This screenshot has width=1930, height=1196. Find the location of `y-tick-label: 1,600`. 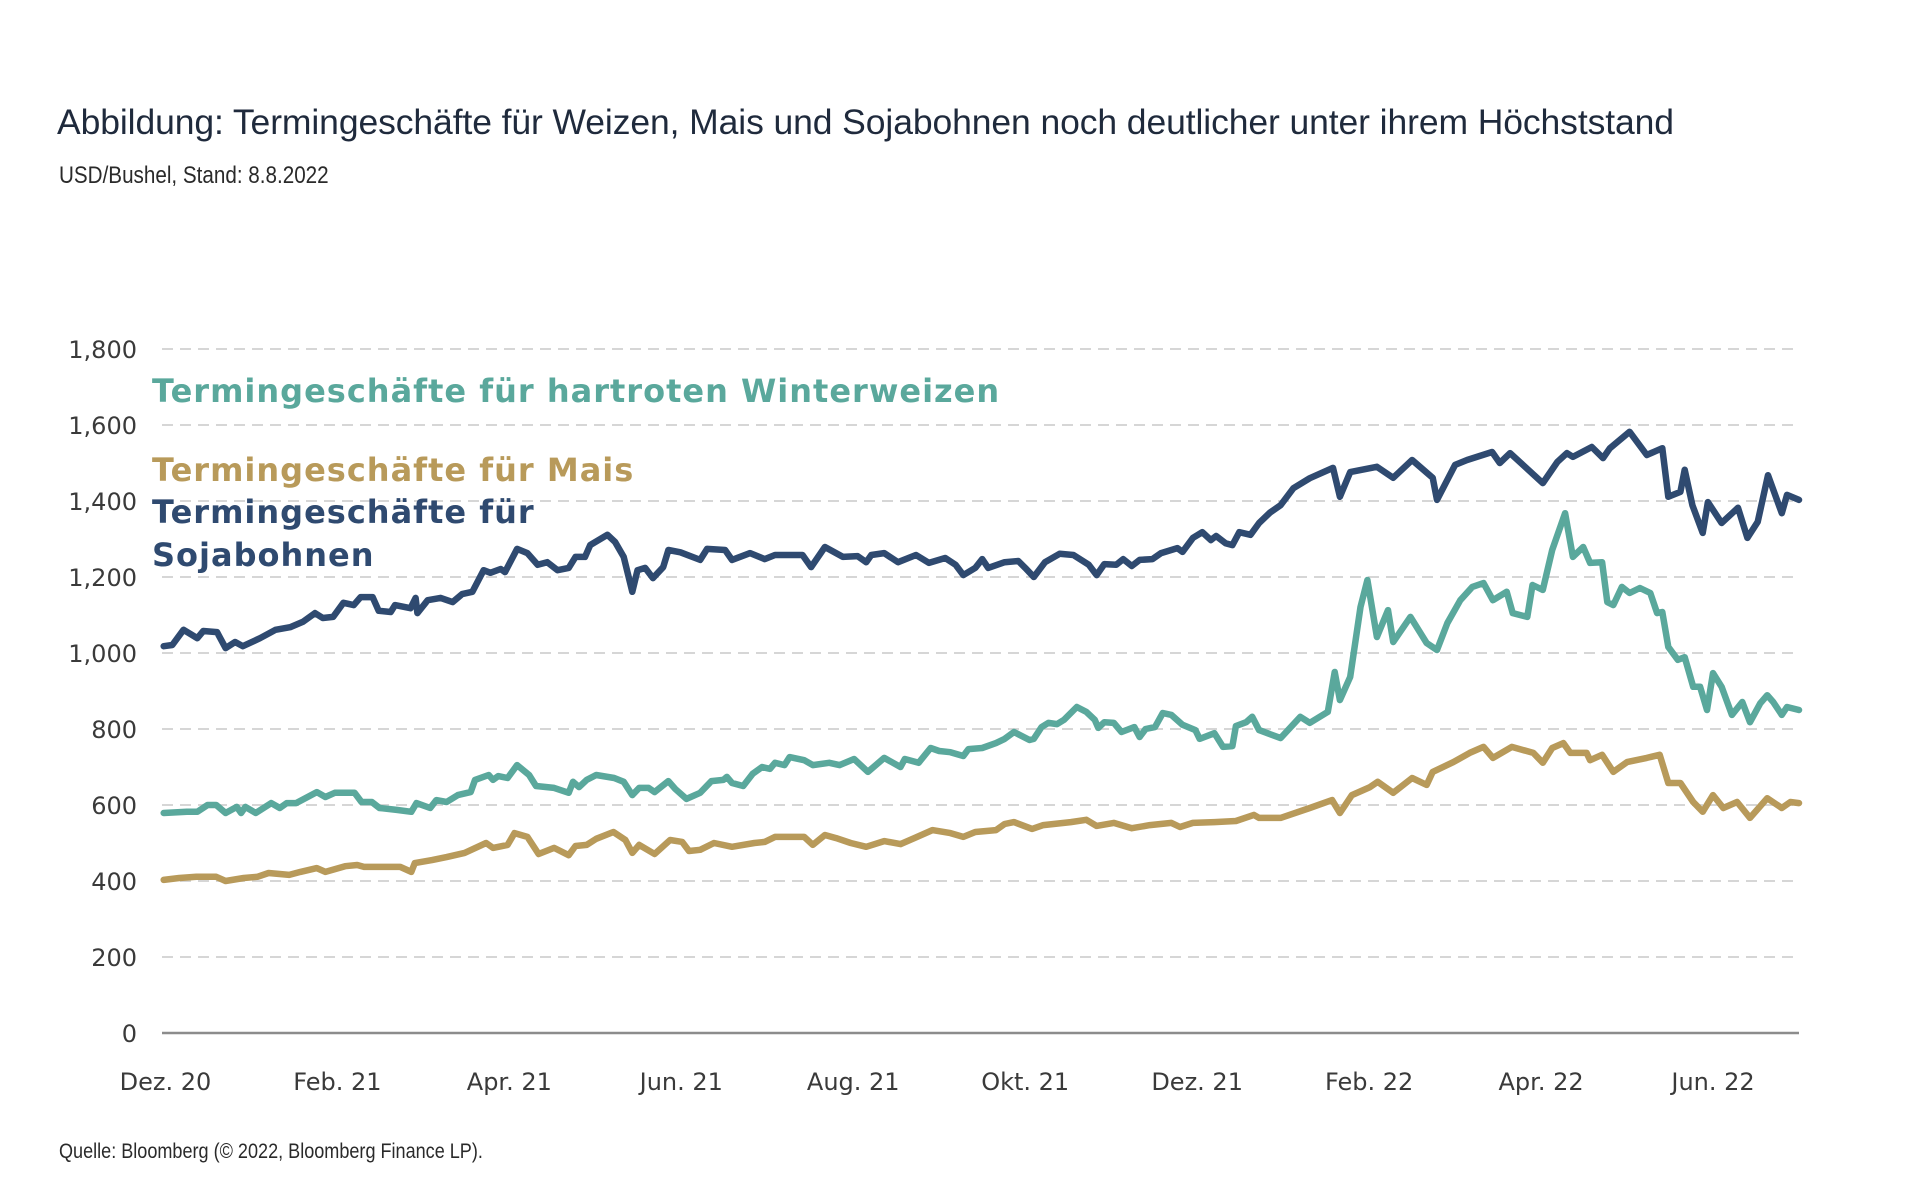

y-tick-label: 1,600 is located at coordinates (102, 426).